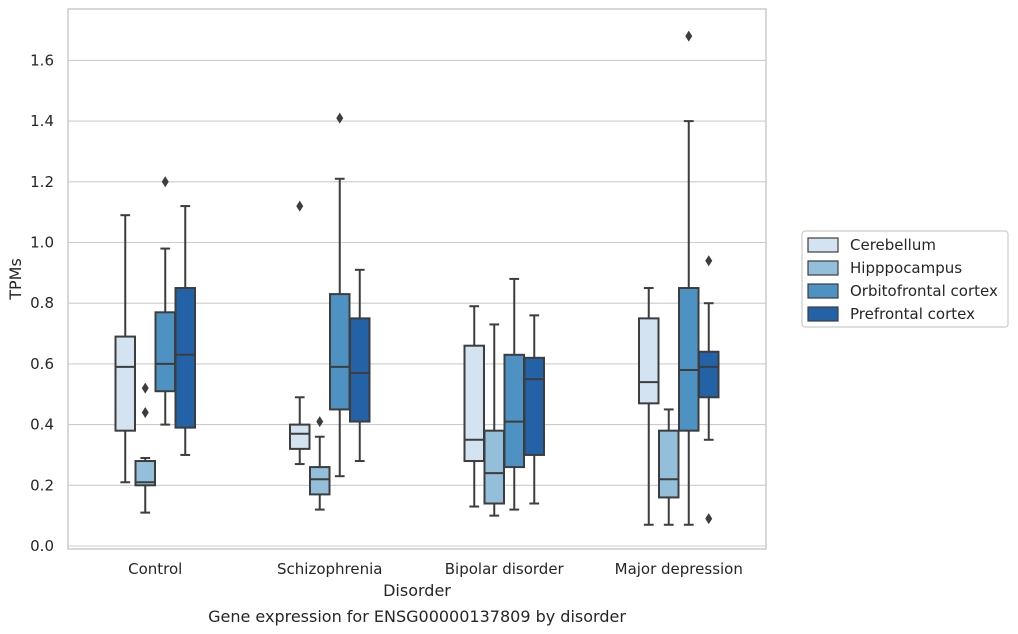 This screenshot has width=1018, height=634. What do you see at coordinates (329, 569) in the screenshot?
I see `x-tick-label: Schizophrenia` at bounding box center [329, 569].